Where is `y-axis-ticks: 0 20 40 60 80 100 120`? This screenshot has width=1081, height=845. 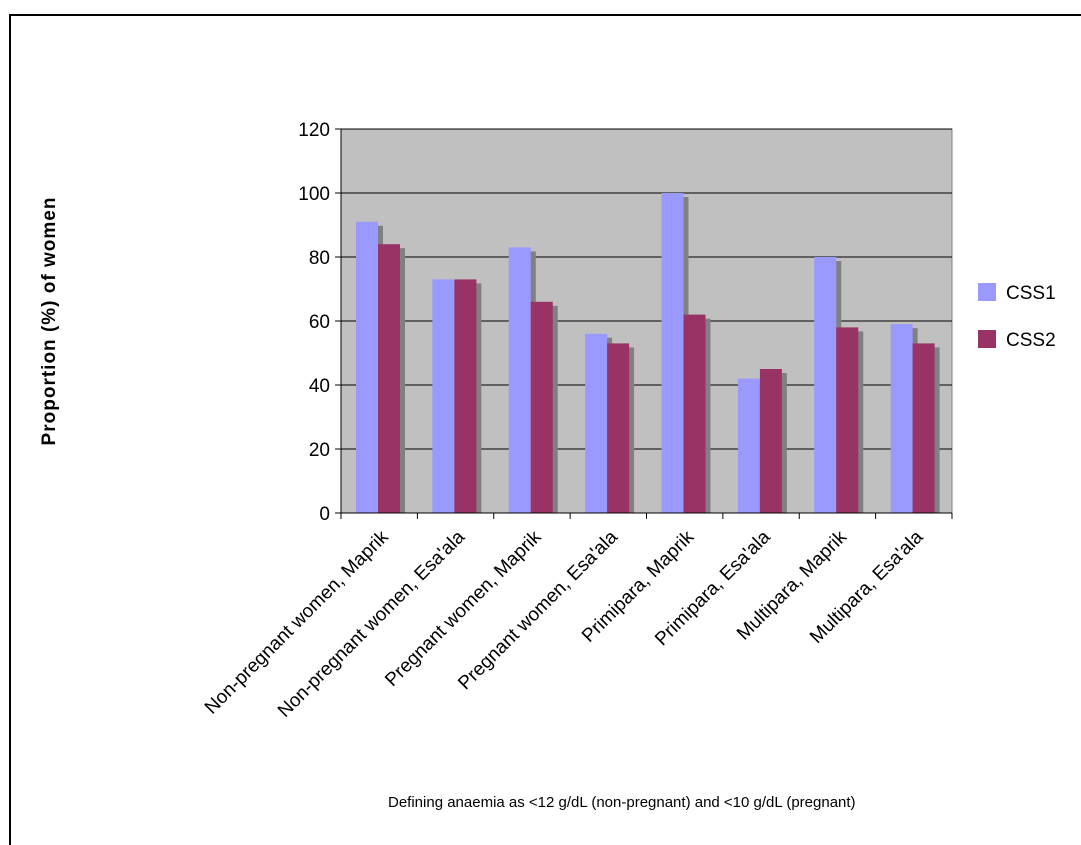
y-axis-ticks: 0 20 40 60 80 100 120 is located at coordinates (319, 322).